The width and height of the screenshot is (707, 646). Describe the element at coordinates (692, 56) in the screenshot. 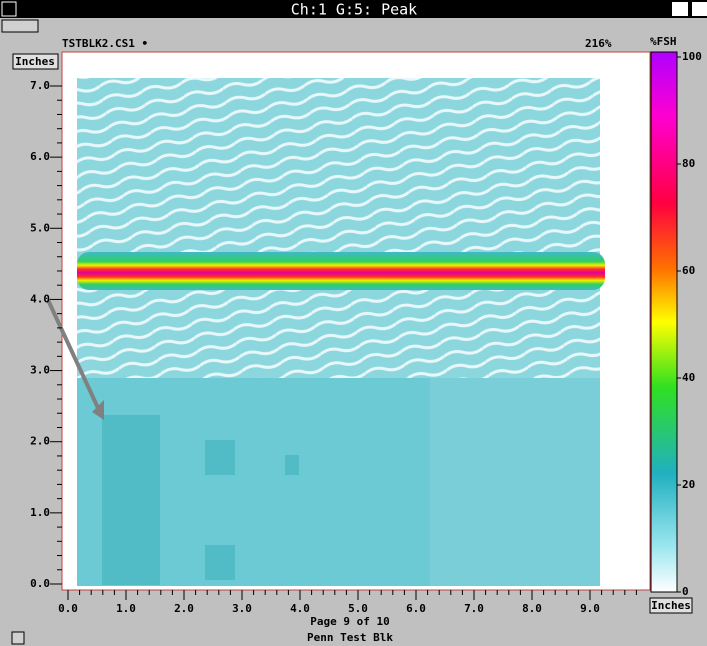

I see `color-tick-label: 100` at that location.